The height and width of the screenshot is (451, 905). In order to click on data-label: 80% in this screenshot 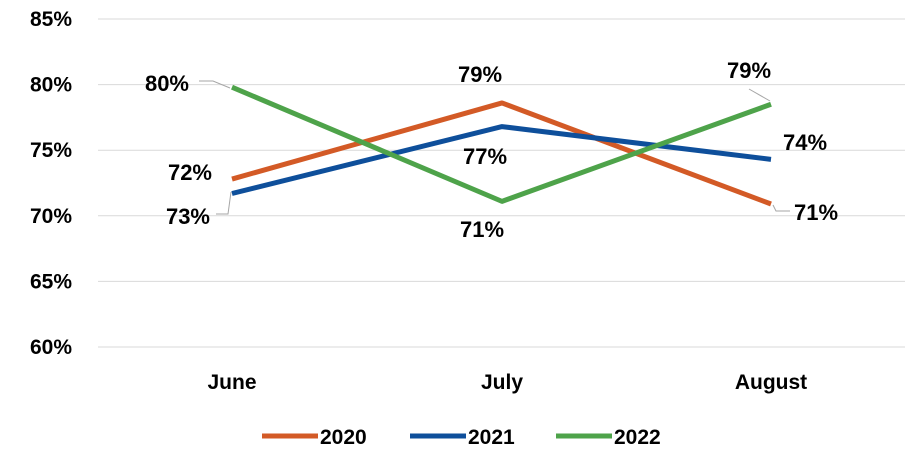, I will do `click(167, 83)`.